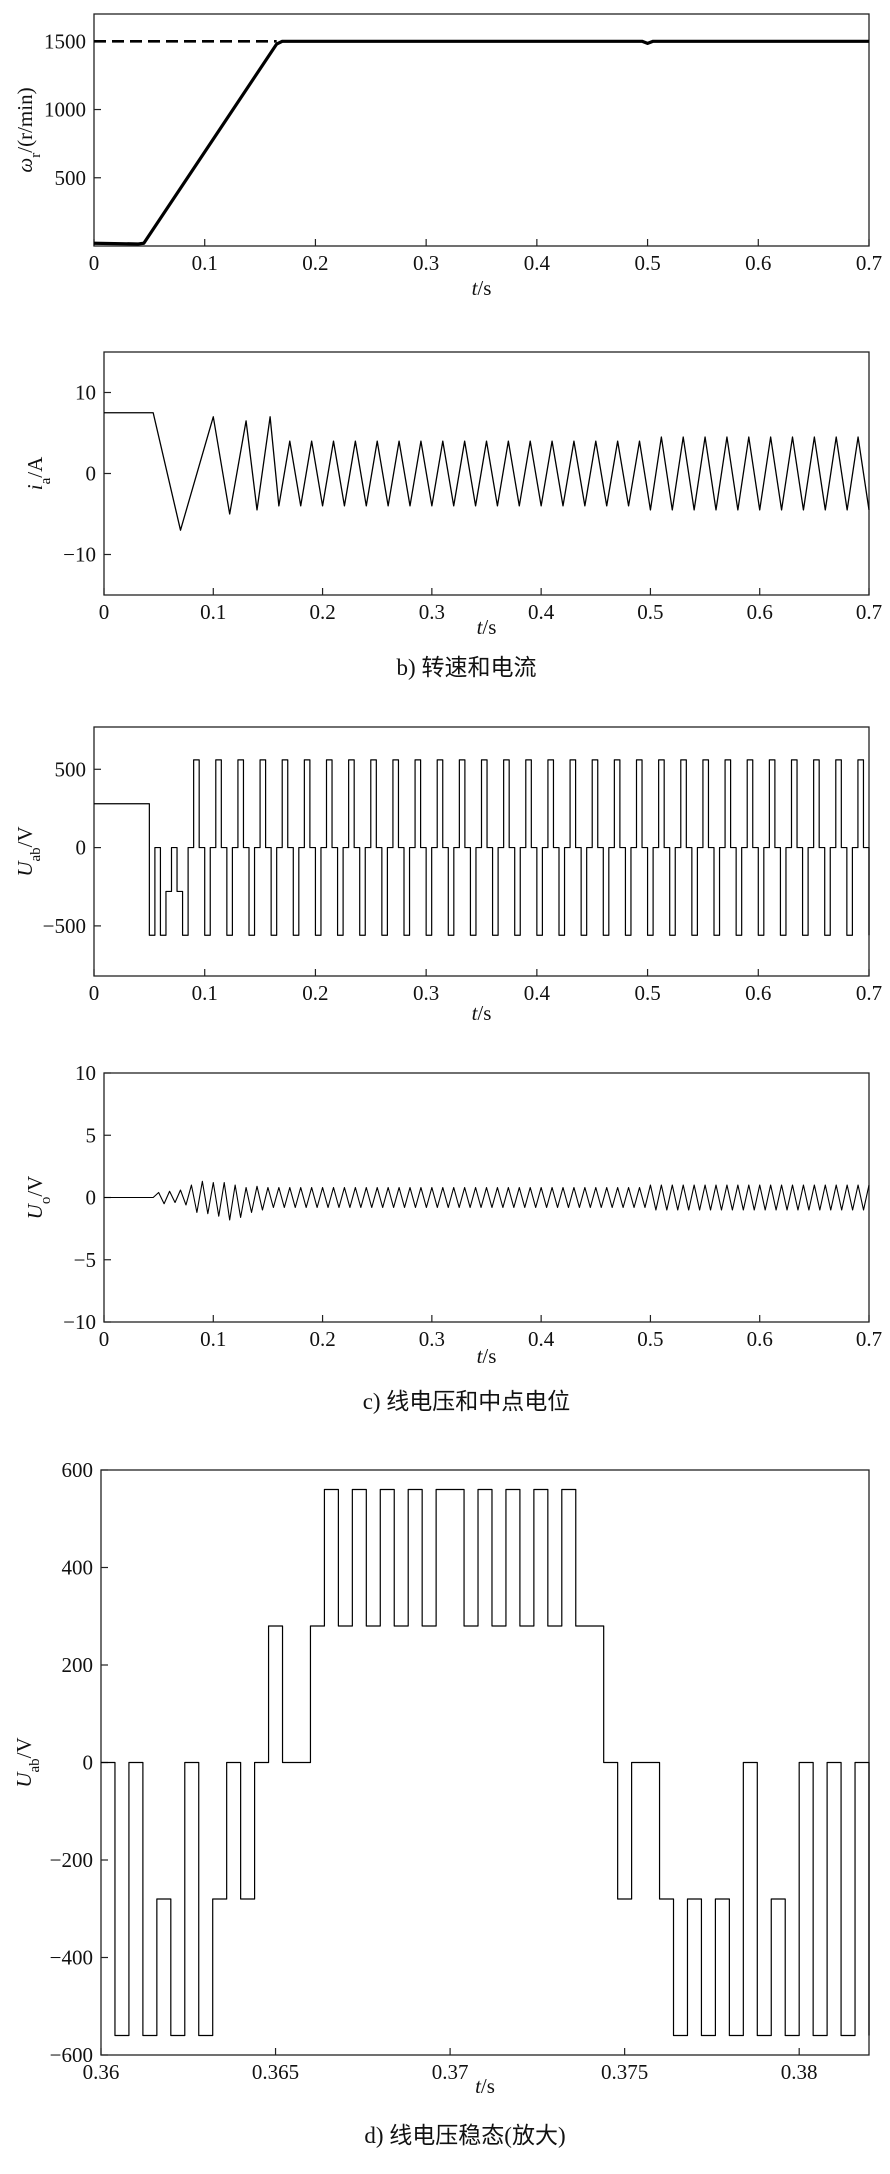 This screenshot has height=2174, width=890. What do you see at coordinates (64, 926) in the screenshot?
I see `y-tick-label: −500` at bounding box center [64, 926].